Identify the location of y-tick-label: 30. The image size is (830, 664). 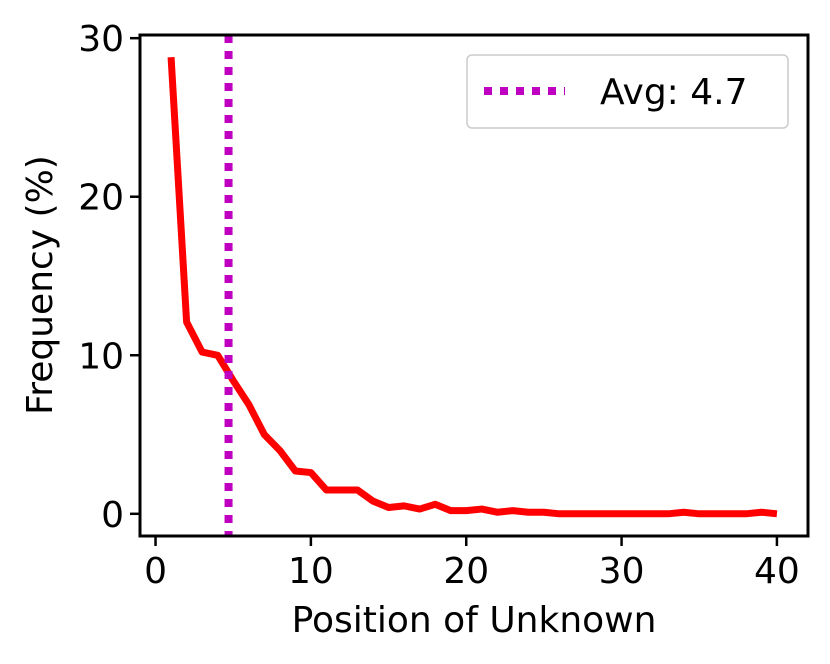
(101, 39).